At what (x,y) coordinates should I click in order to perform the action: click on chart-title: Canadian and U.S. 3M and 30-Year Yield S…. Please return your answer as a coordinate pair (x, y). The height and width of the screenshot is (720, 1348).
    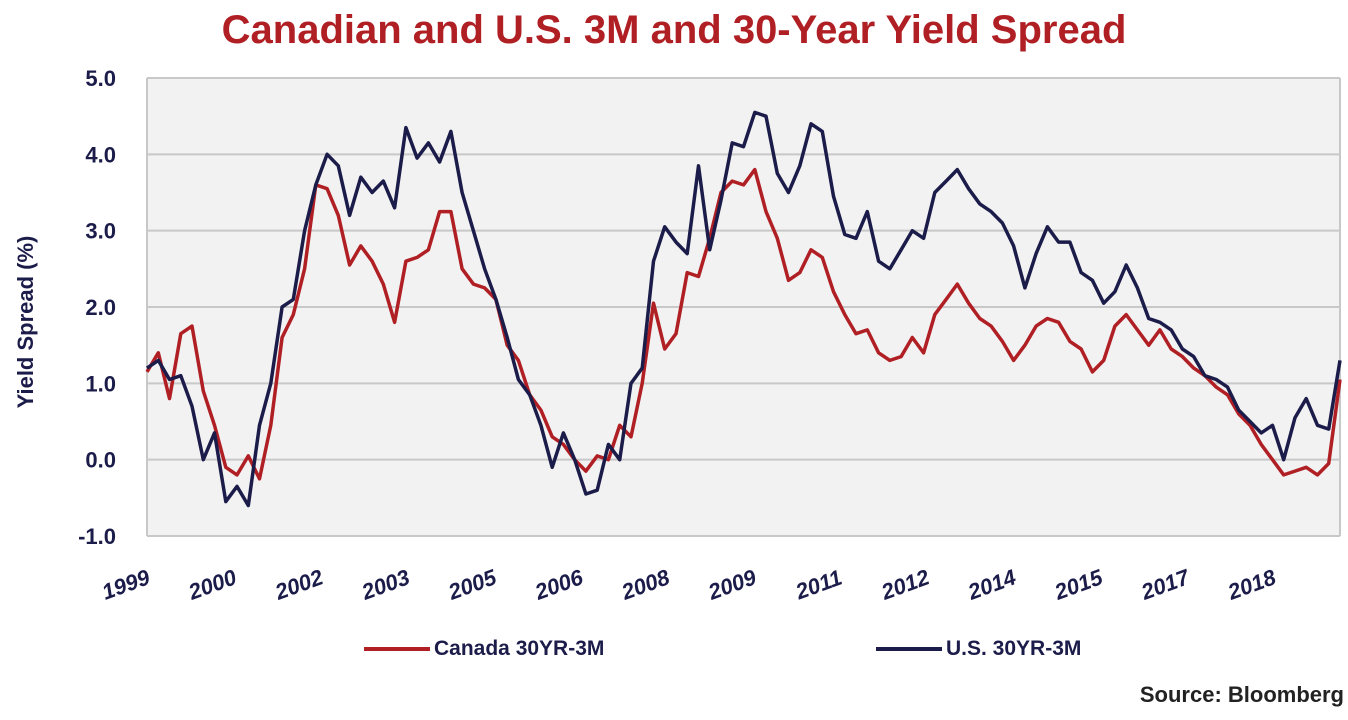
    Looking at the image, I should click on (674, 30).